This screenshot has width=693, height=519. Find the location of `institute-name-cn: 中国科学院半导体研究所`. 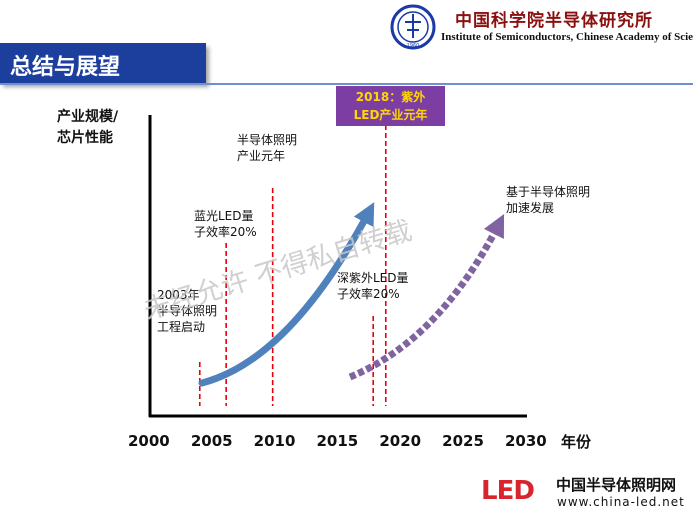

institute-name-cn: 中国科学院半导体研究所 is located at coordinates (554, 21).